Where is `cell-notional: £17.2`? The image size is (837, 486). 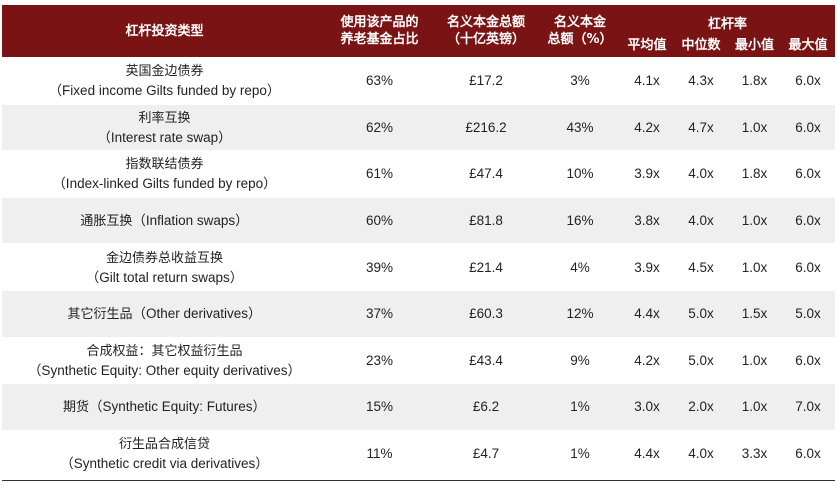 cell-notional: £17.2 is located at coordinates (486, 81).